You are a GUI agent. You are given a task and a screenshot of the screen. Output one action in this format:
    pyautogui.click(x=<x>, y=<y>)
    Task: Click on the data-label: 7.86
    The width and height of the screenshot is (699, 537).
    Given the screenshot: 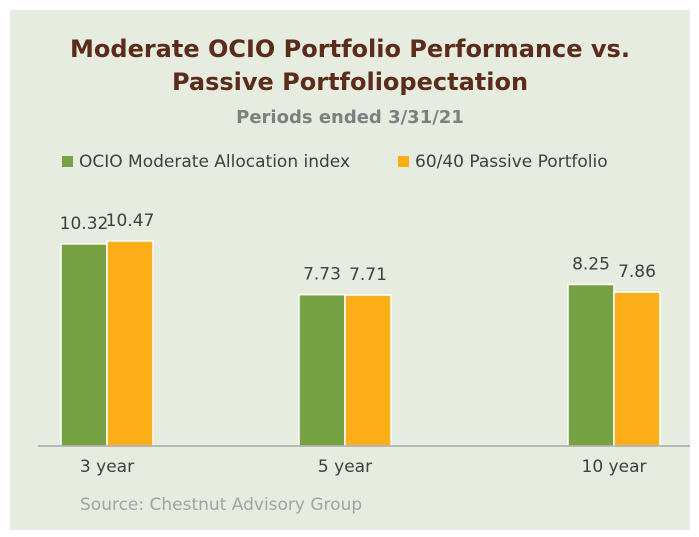 What is the action you would take?
    pyautogui.click(x=637, y=272)
    